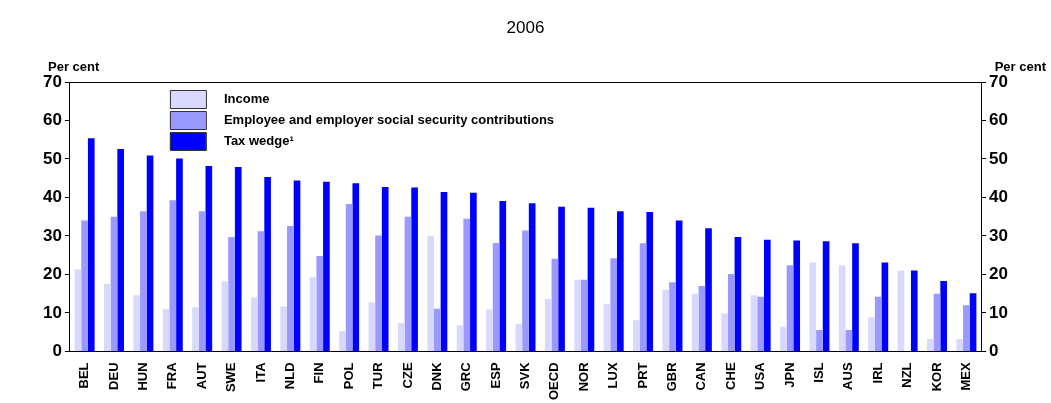 This screenshot has width=1051, height=403. I want to click on y2-tick-label: 60, so click(999, 120).